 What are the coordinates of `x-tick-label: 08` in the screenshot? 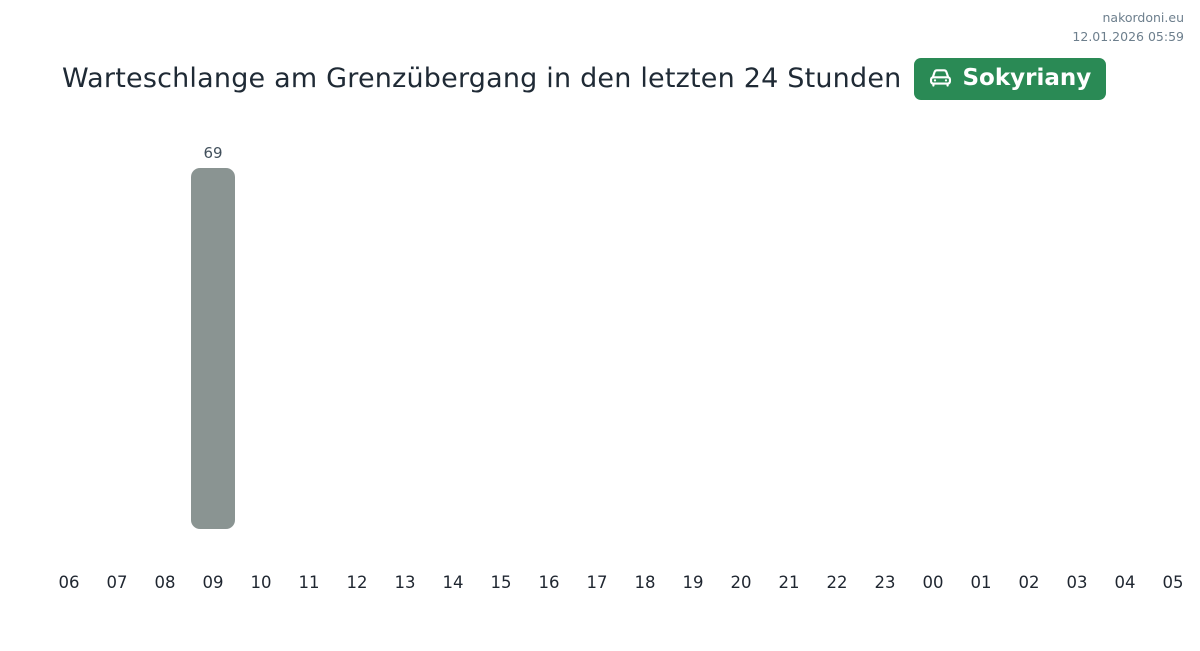 It's located at (165, 582).